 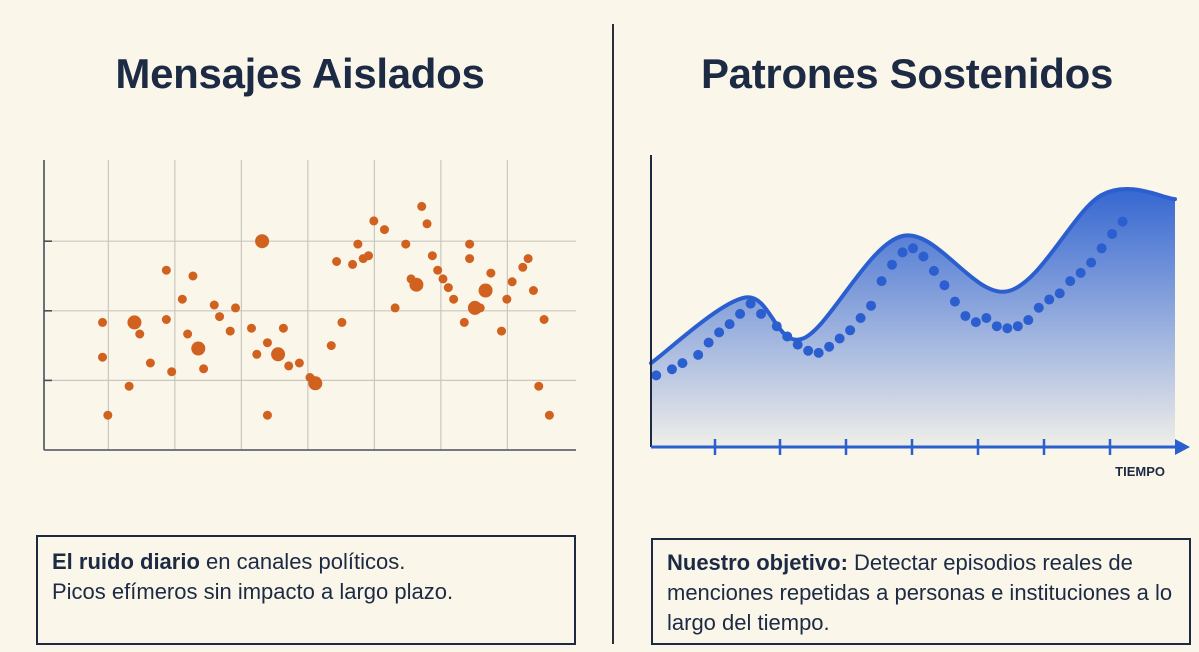 What do you see at coordinates (126, 561) in the screenshot?
I see `left-caption-bold: El ruido diario` at bounding box center [126, 561].